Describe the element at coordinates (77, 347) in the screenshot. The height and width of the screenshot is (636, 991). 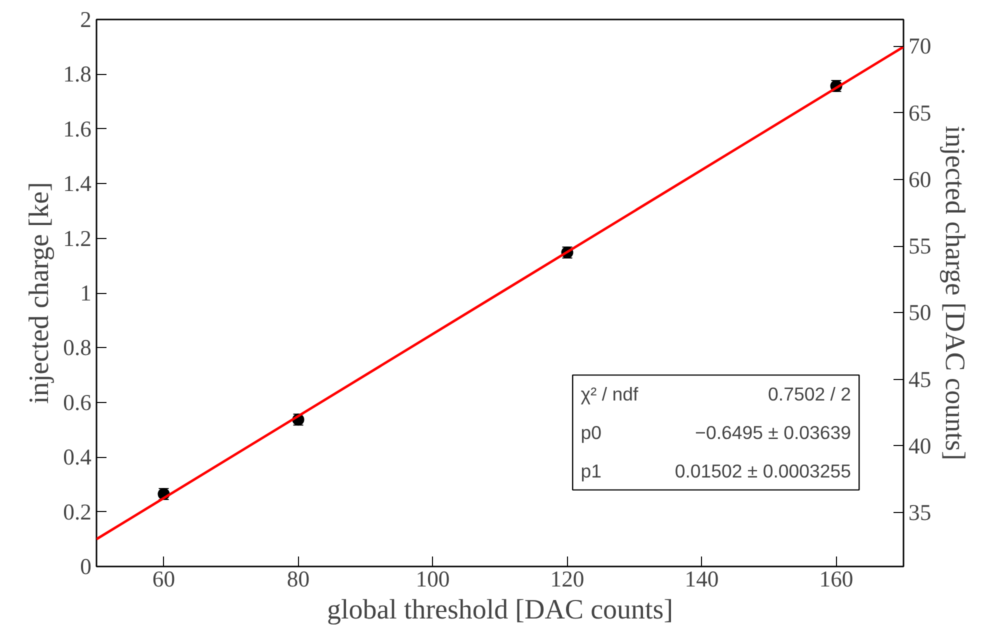
I see `y-tick-label: 0.8` at that location.